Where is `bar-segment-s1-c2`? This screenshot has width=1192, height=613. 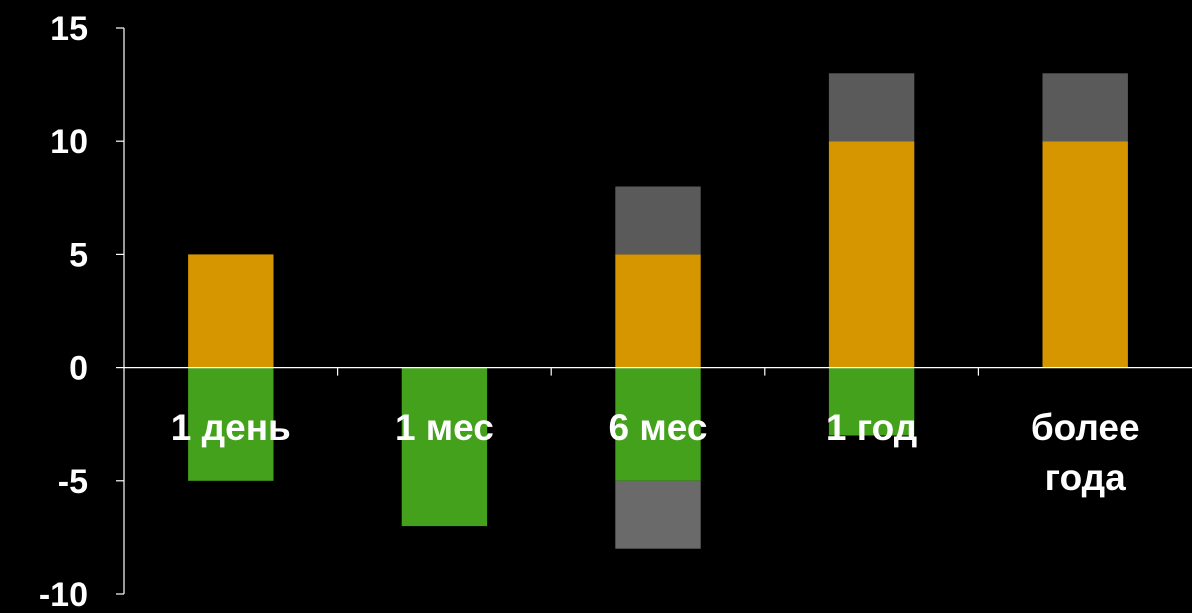 bar-segment-s1-c2 is located at coordinates (658, 220).